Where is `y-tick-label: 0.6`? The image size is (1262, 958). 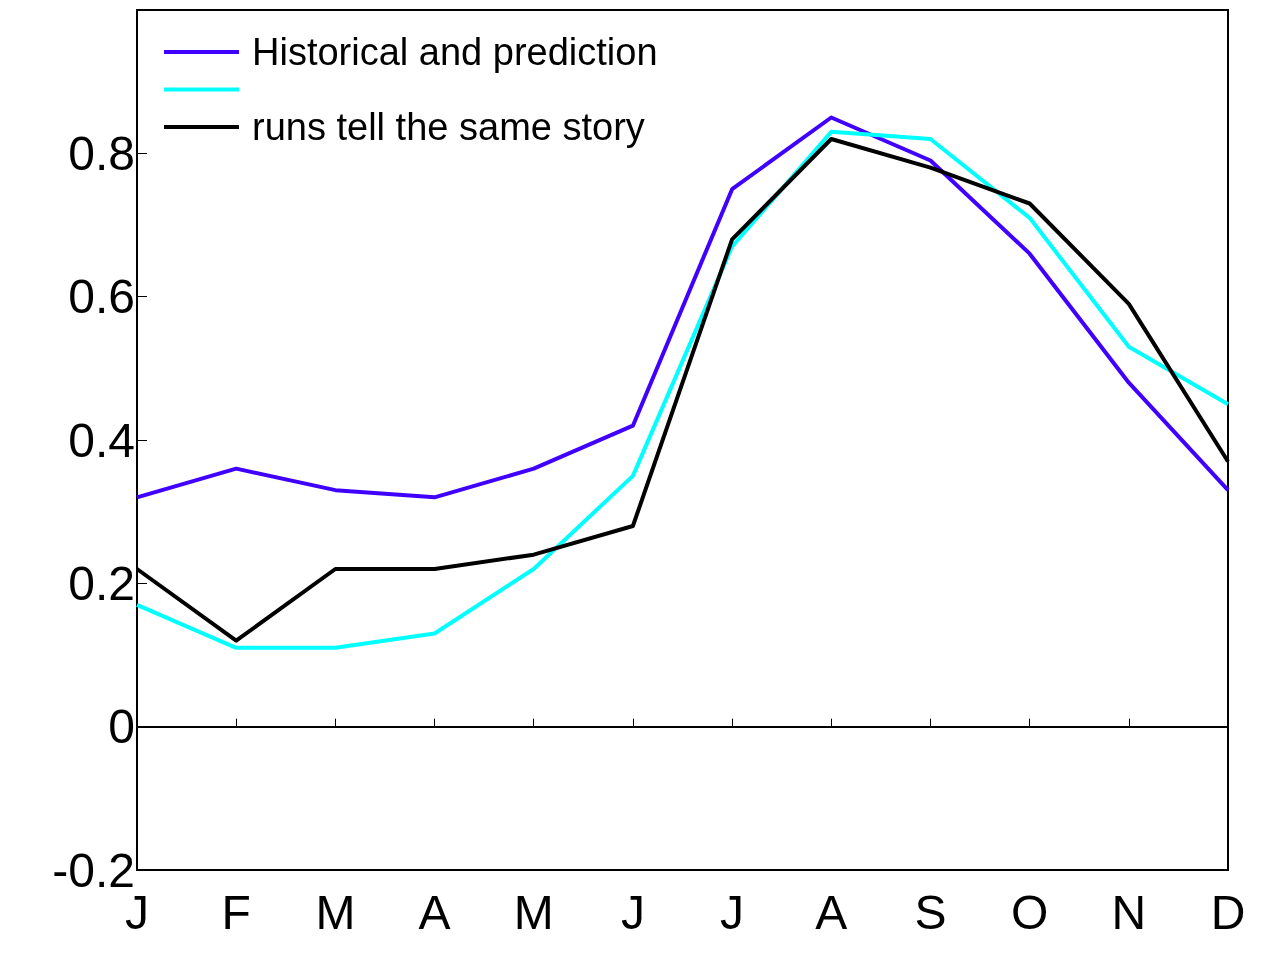
y-tick-label: 0.6 is located at coordinates (101, 297).